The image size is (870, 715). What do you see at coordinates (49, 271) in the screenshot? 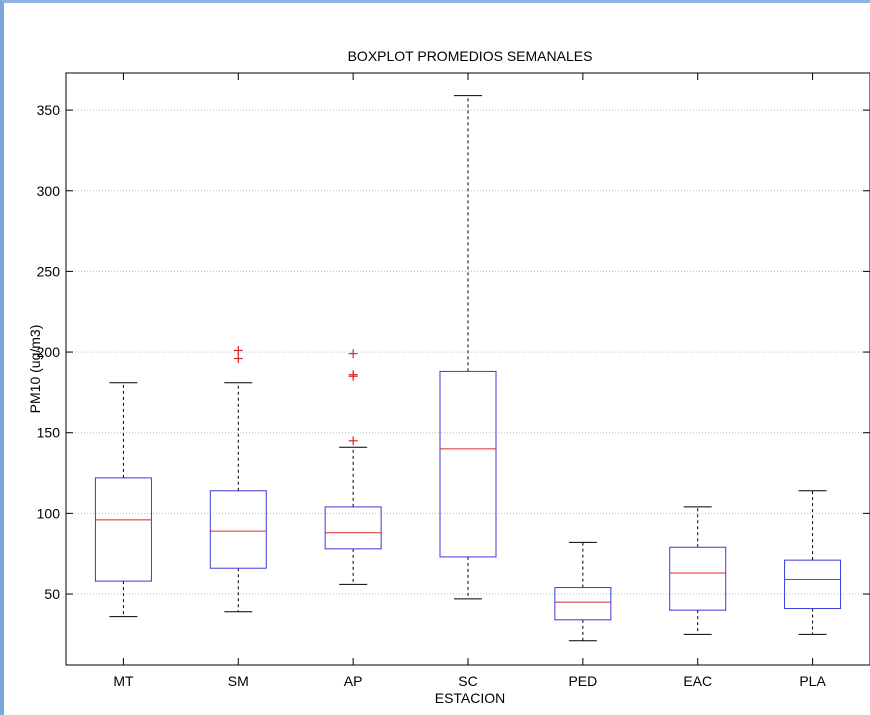
I see `y-tick-label: 250` at bounding box center [49, 271].